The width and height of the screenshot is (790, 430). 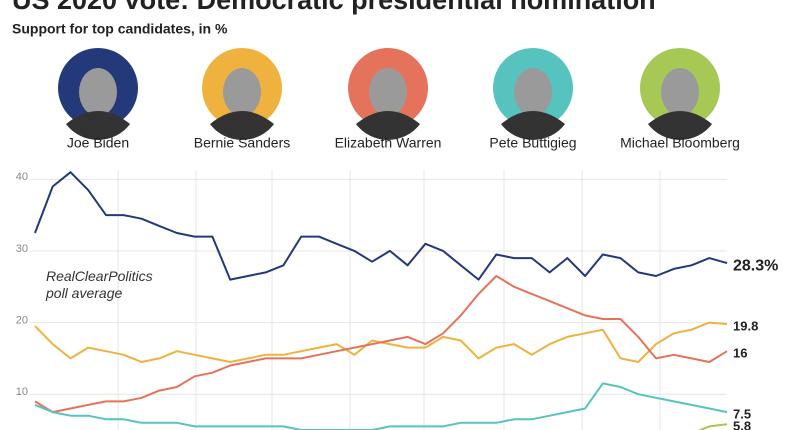 I want to click on end-label: 5.8, so click(x=742, y=424).